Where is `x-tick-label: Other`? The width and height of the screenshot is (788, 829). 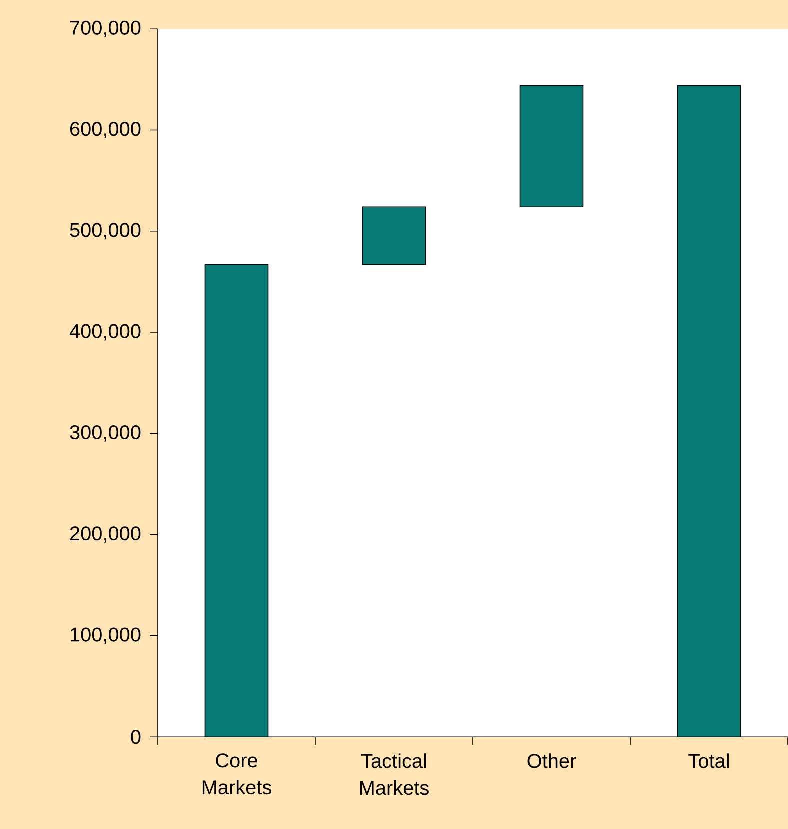
x-tick-label: Other is located at coordinates (552, 761).